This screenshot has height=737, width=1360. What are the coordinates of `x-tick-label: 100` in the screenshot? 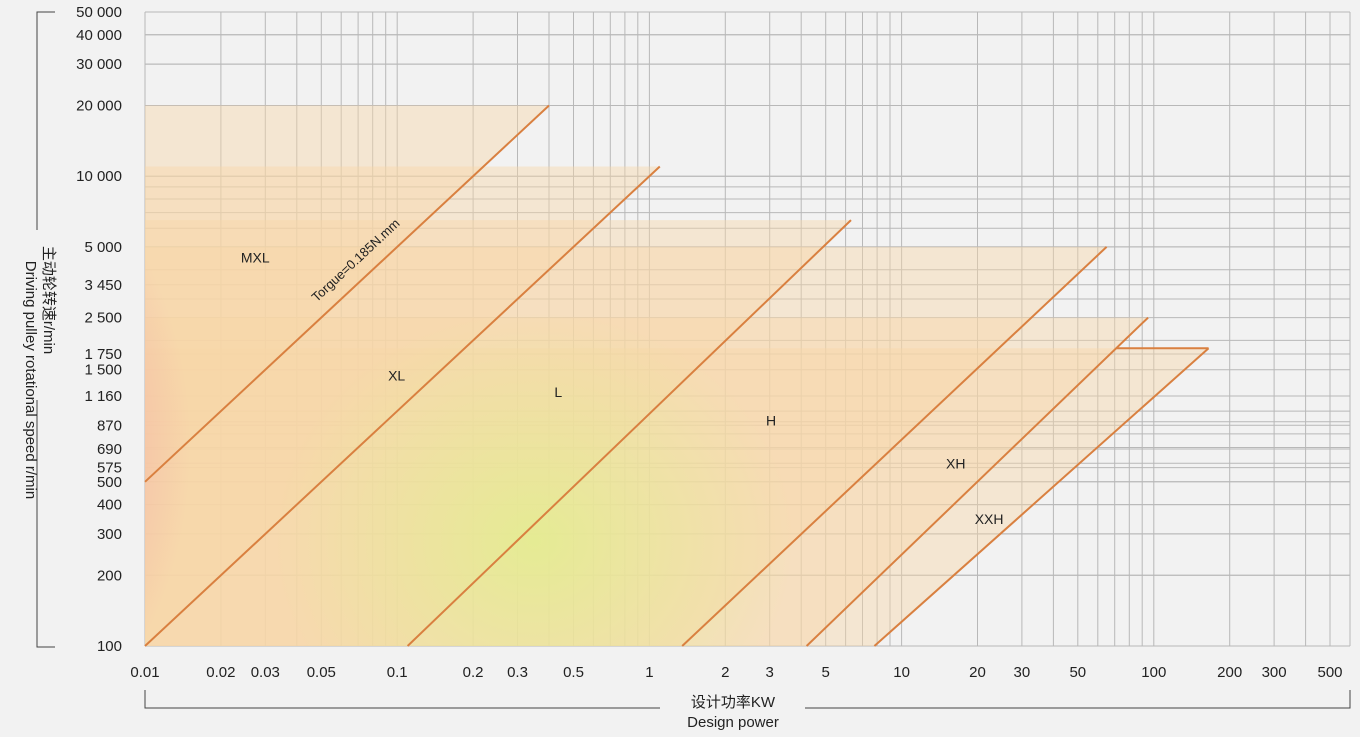 It's located at (1153, 672).